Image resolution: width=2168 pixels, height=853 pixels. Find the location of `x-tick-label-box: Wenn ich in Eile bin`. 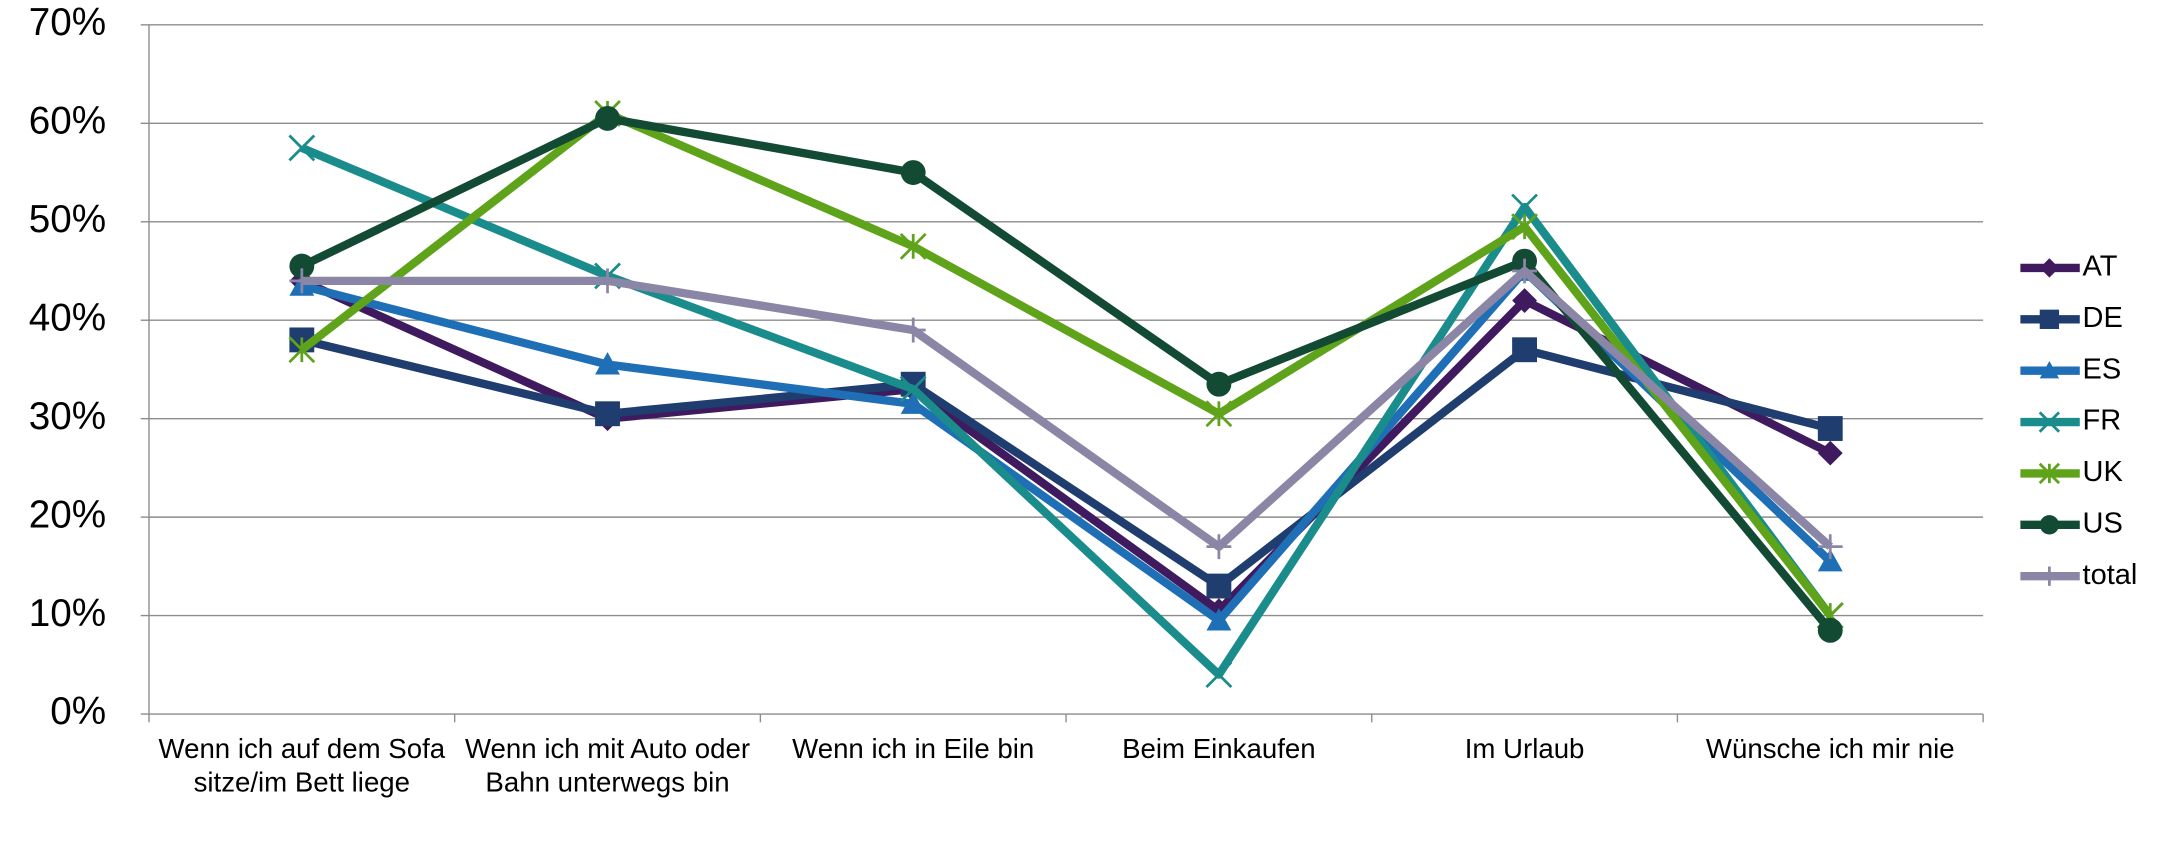

x-tick-label-box: Wenn ich in Eile bin is located at coordinates (913, 750).